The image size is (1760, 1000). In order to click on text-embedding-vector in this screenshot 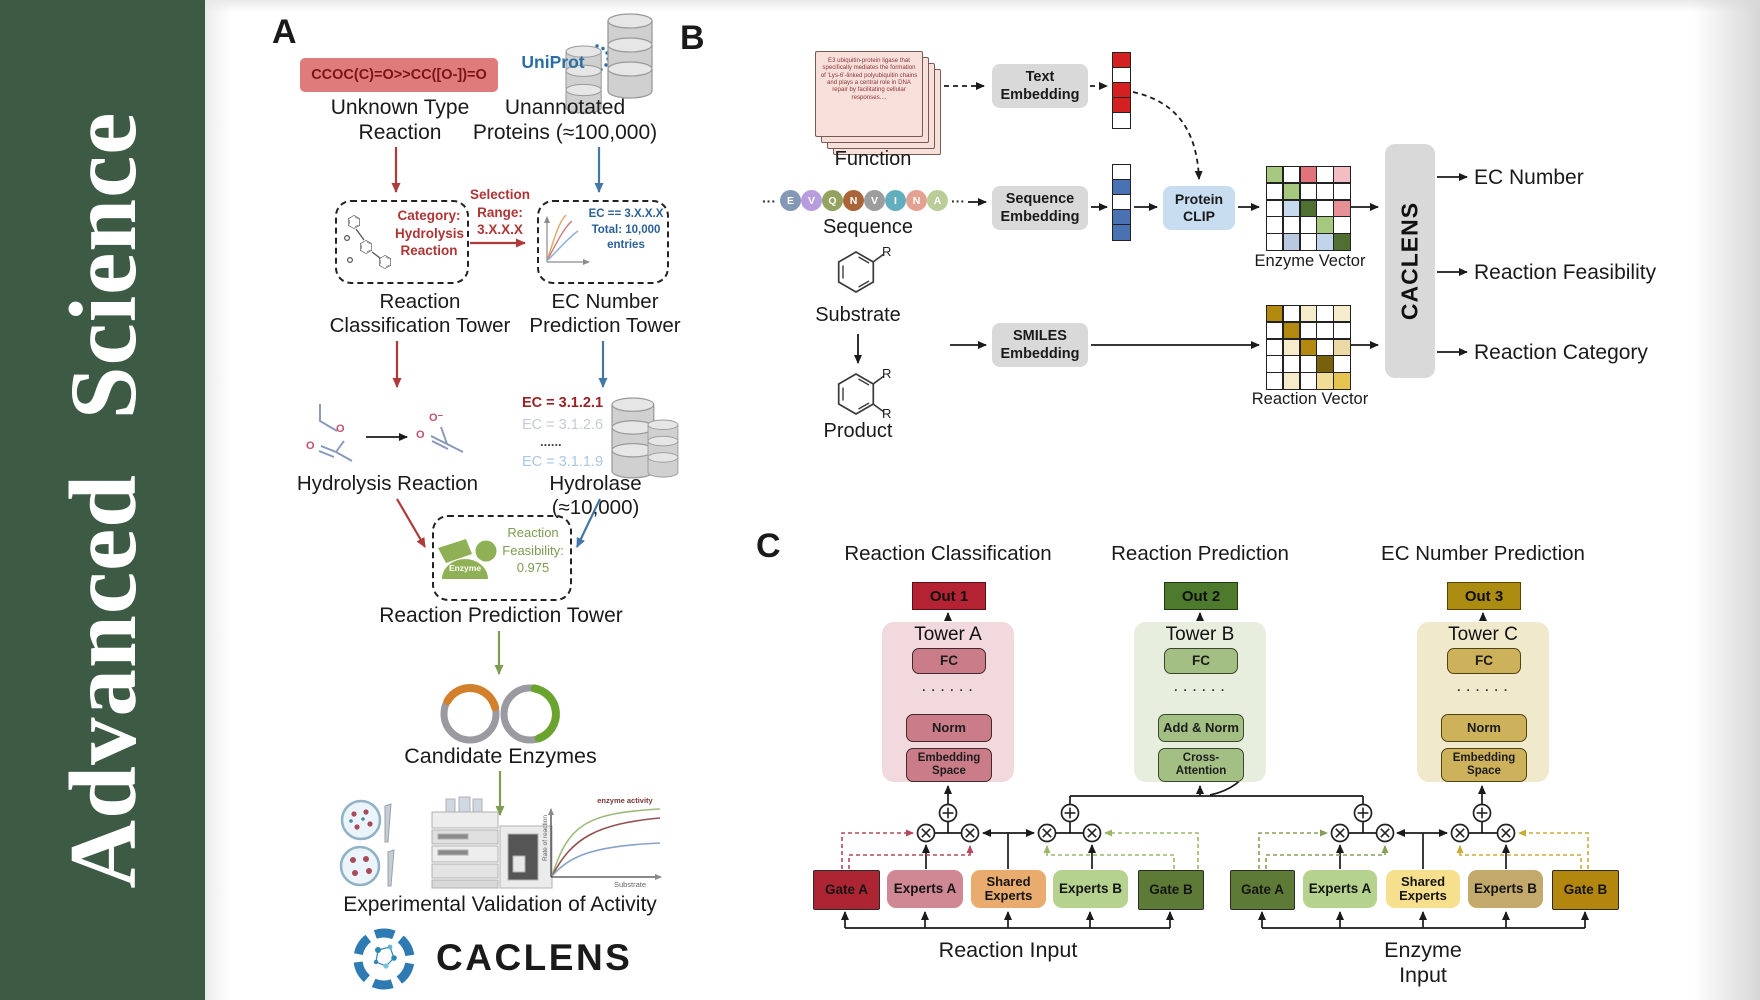, I will do `click(1121, 90)`.